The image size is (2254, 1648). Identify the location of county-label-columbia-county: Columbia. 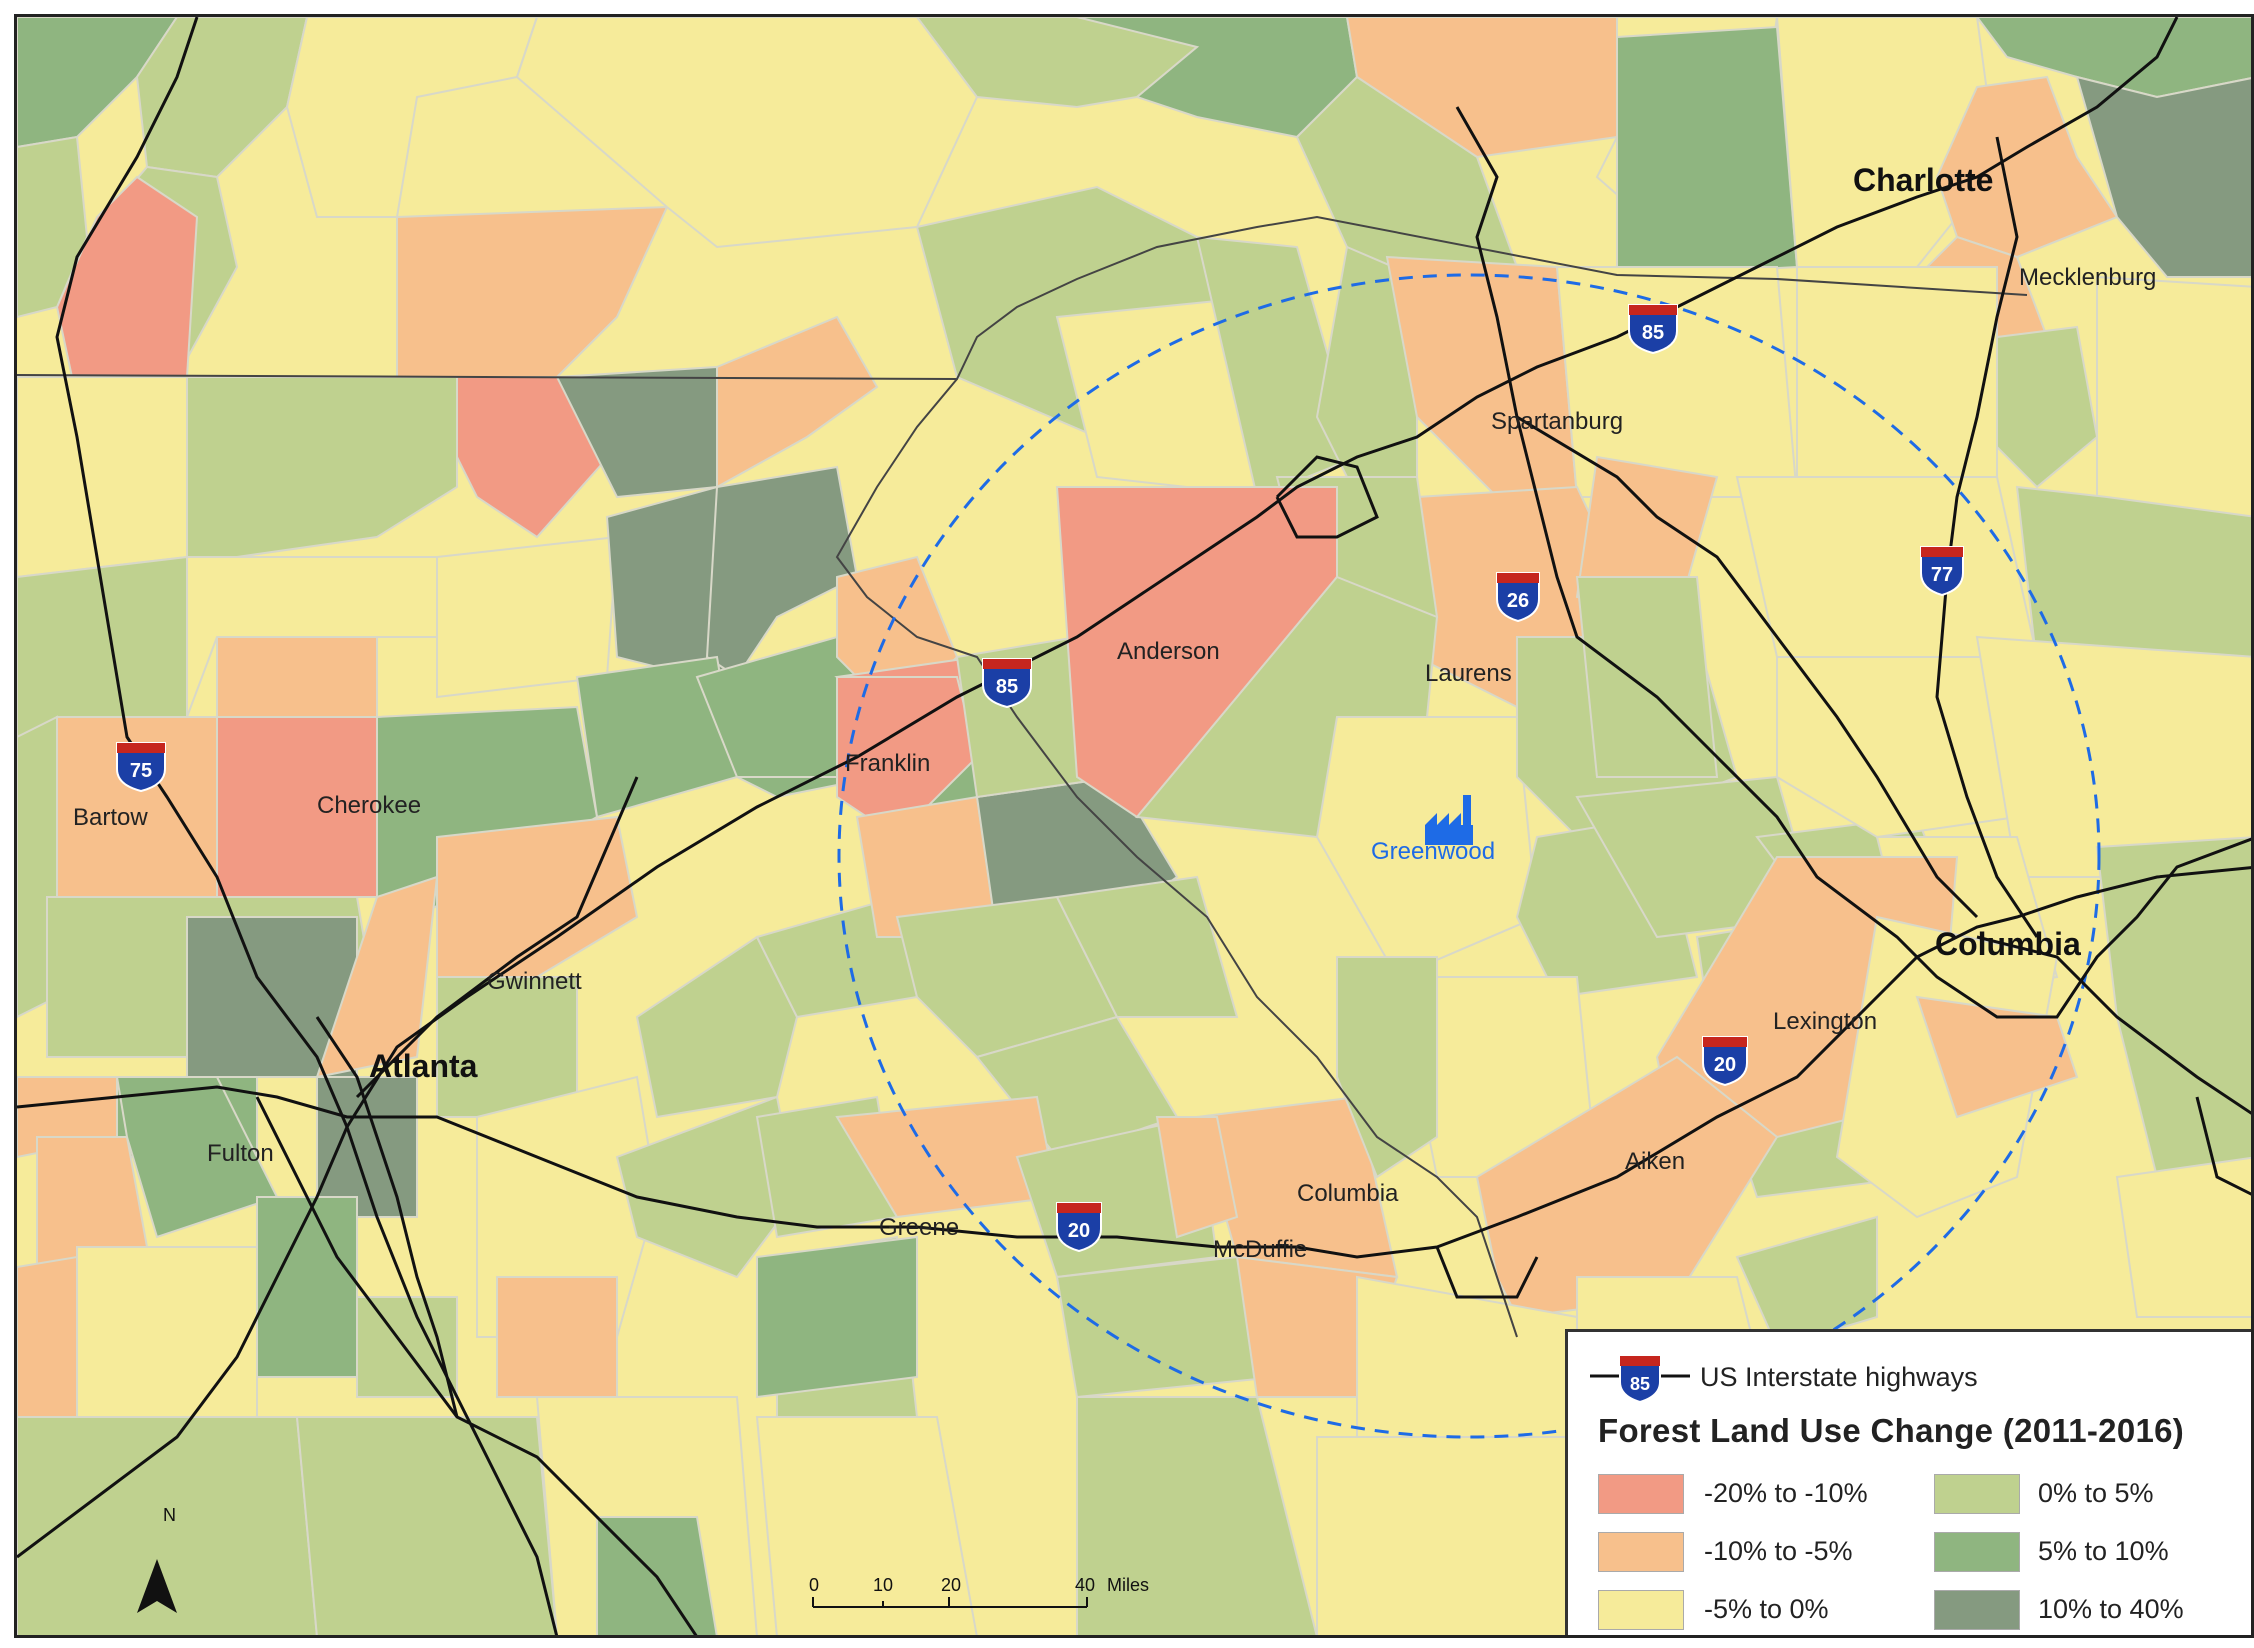
(1348, 1193).